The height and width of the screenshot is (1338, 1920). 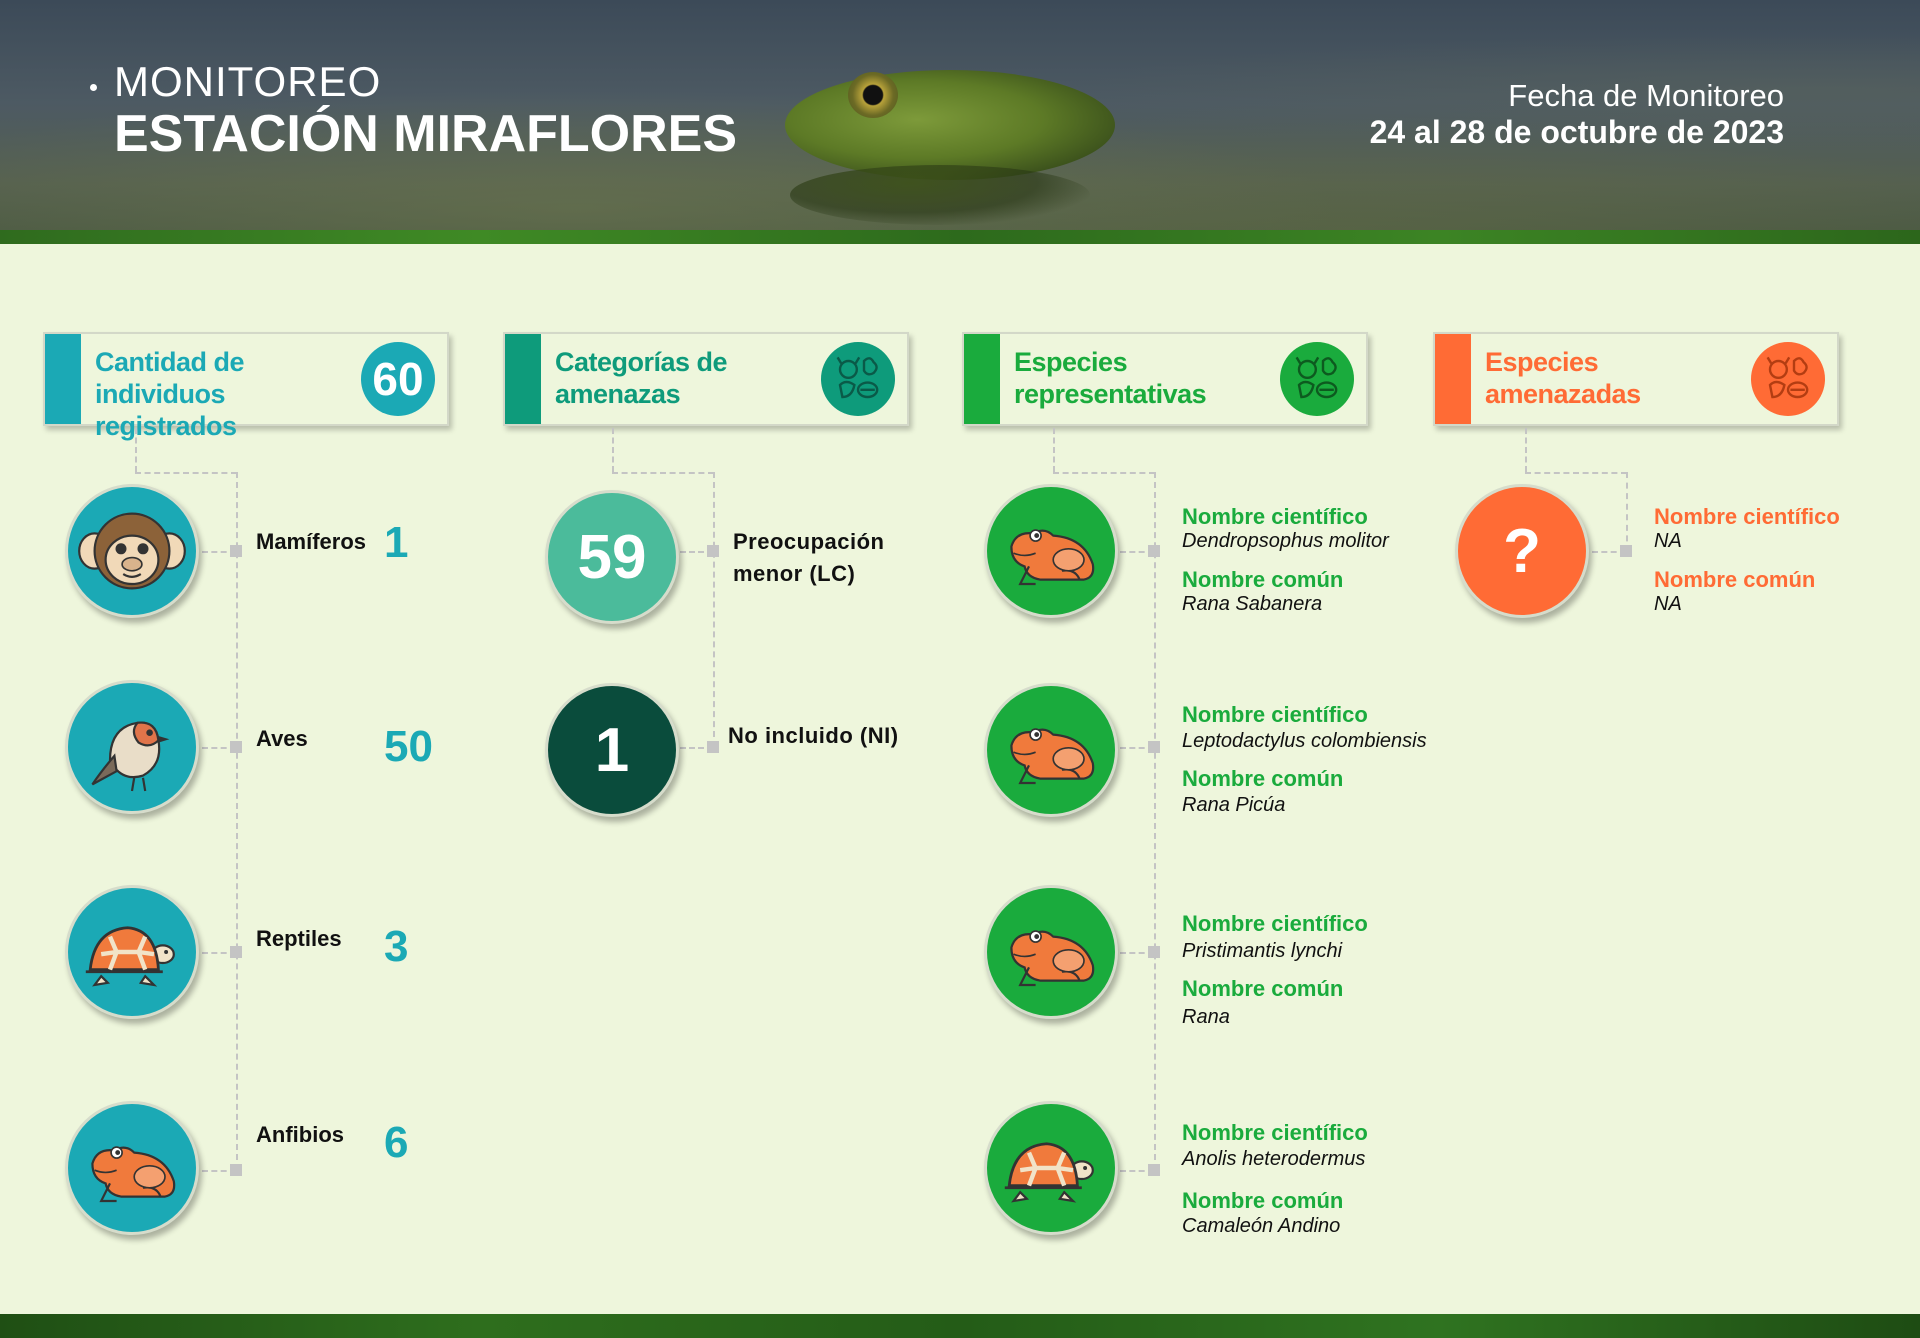 I want to click on lc-label-line1: Preocupación, so click(x=809, y=541).